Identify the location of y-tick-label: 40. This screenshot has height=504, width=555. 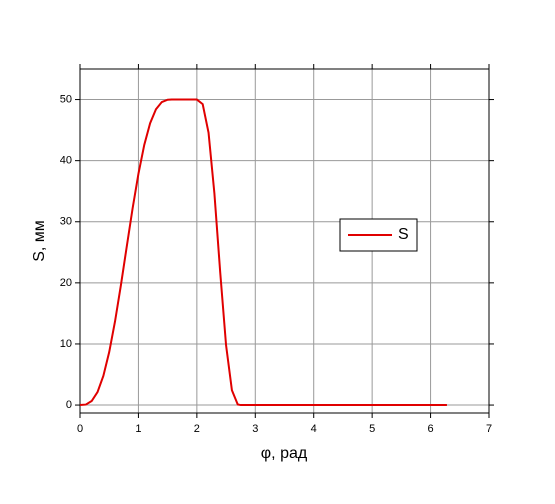
(66, 161).